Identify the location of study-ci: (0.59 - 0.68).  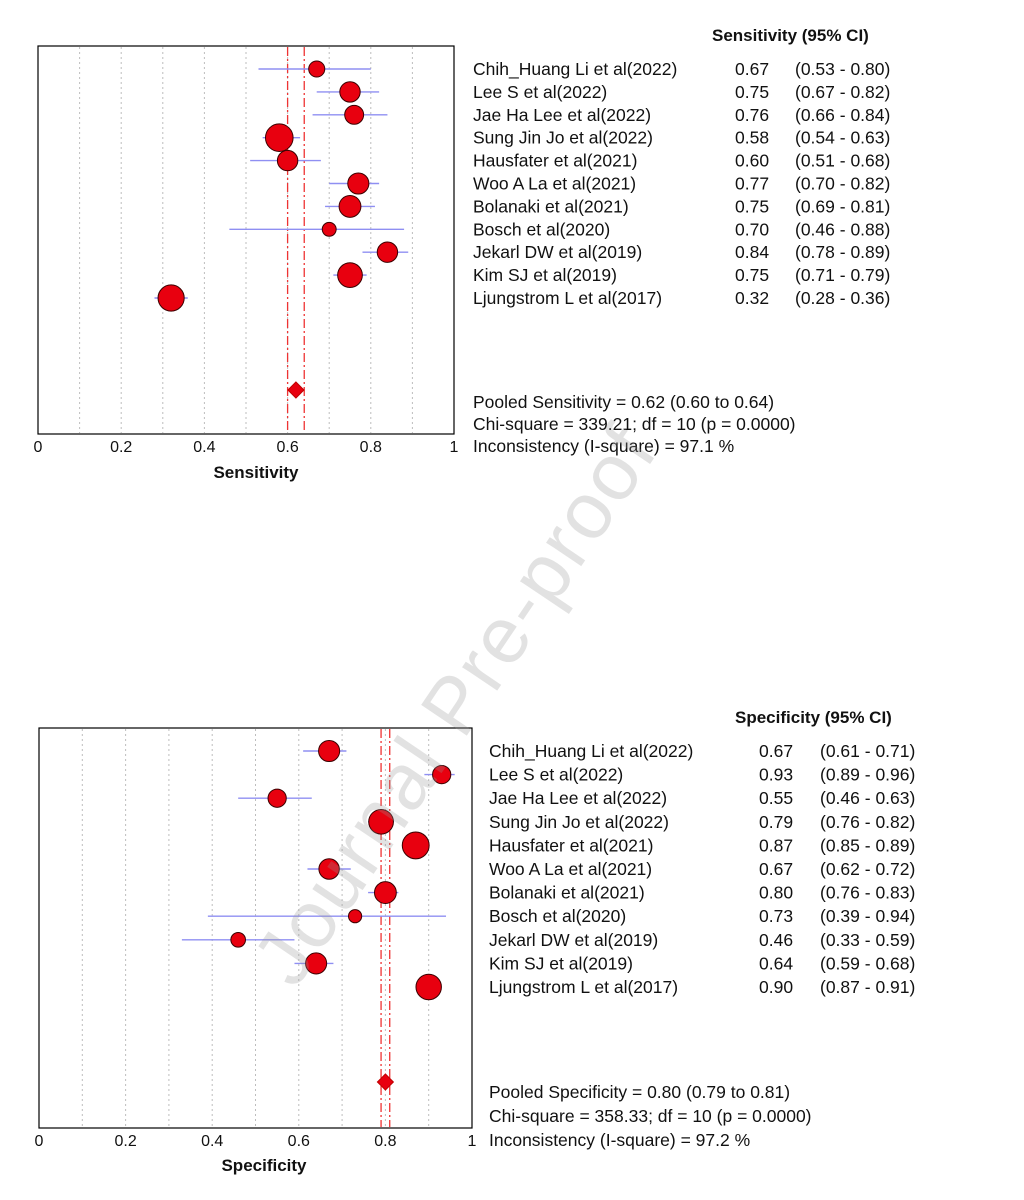
(867, 963).